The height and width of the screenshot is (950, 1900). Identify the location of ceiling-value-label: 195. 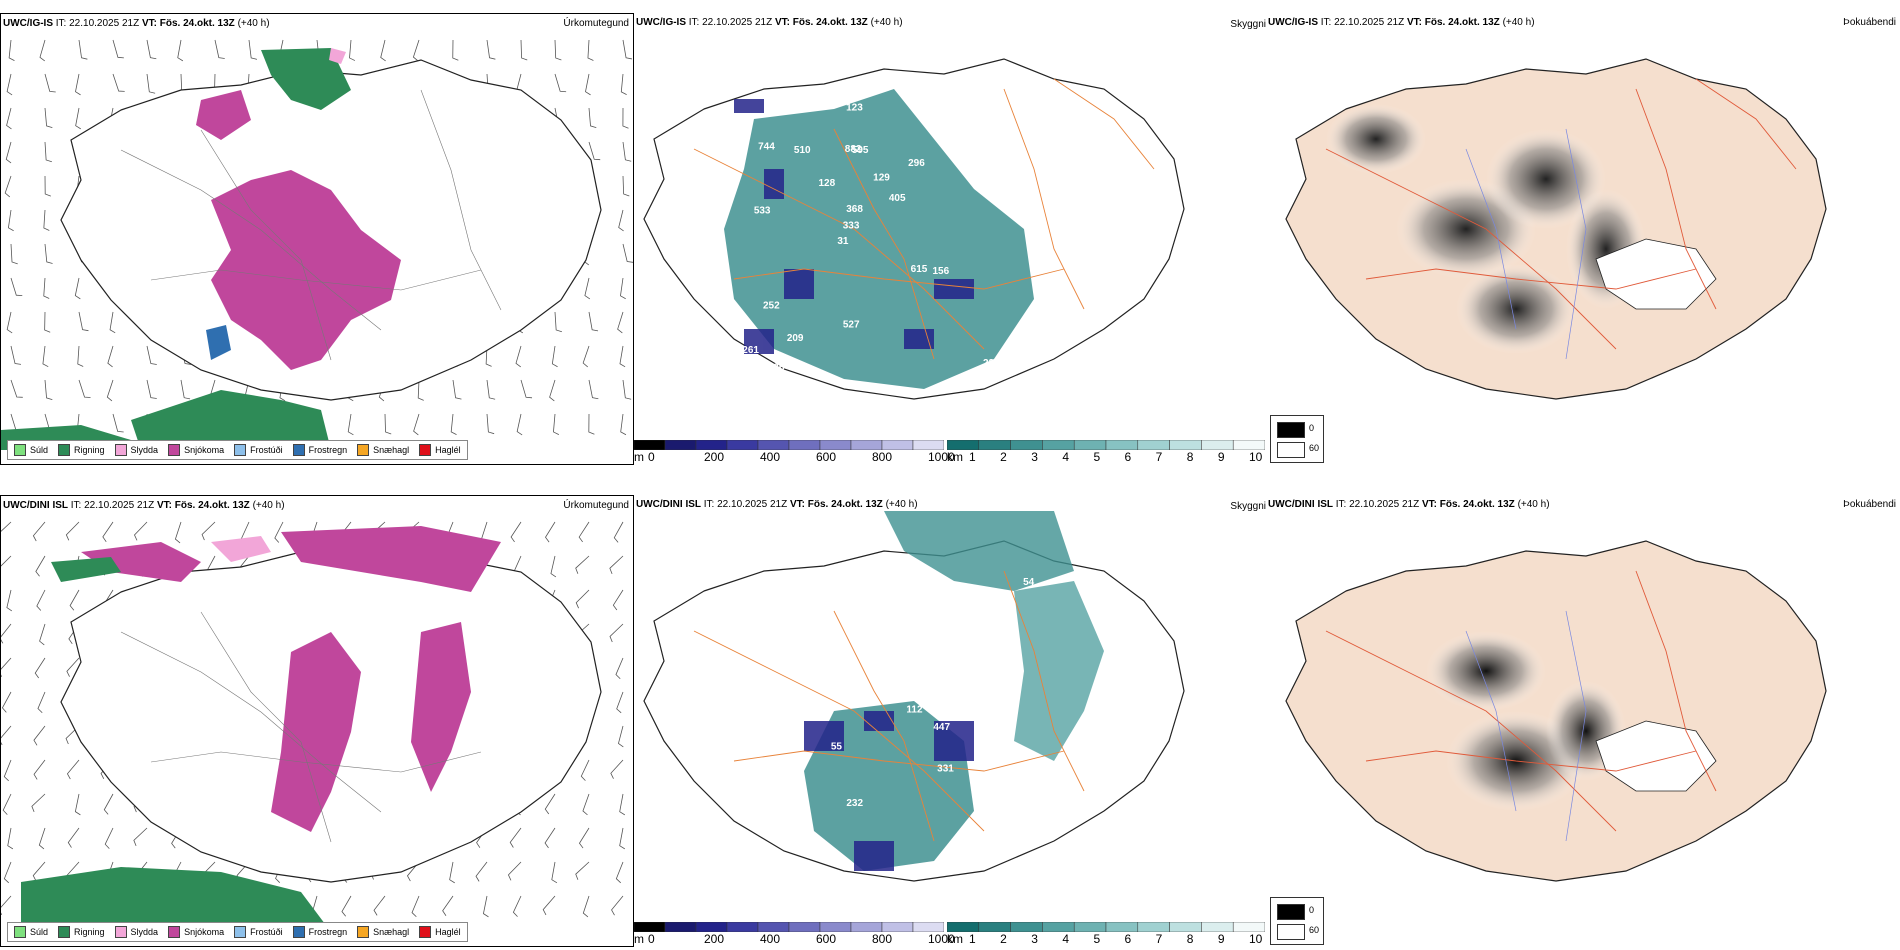
(995, 176).